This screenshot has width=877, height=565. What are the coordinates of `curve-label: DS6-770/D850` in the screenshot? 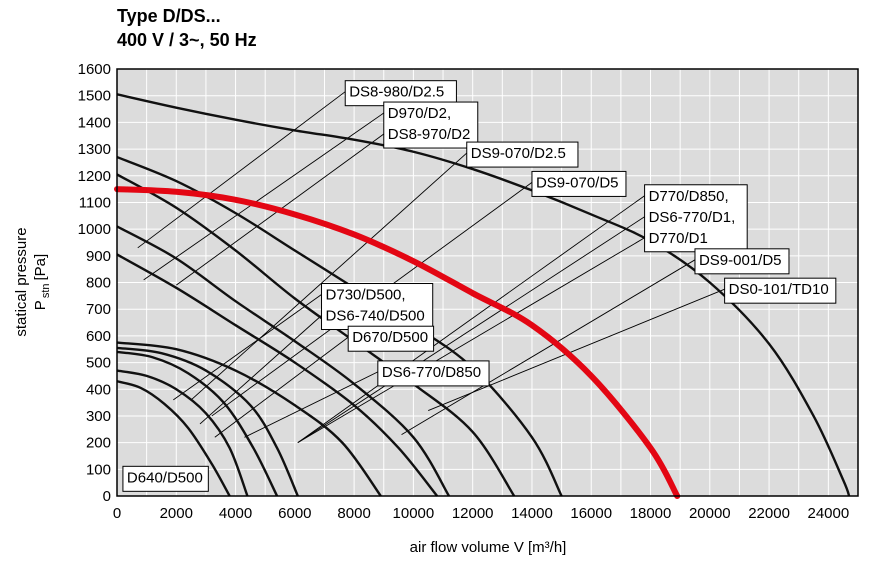 It's located at (431, 372).